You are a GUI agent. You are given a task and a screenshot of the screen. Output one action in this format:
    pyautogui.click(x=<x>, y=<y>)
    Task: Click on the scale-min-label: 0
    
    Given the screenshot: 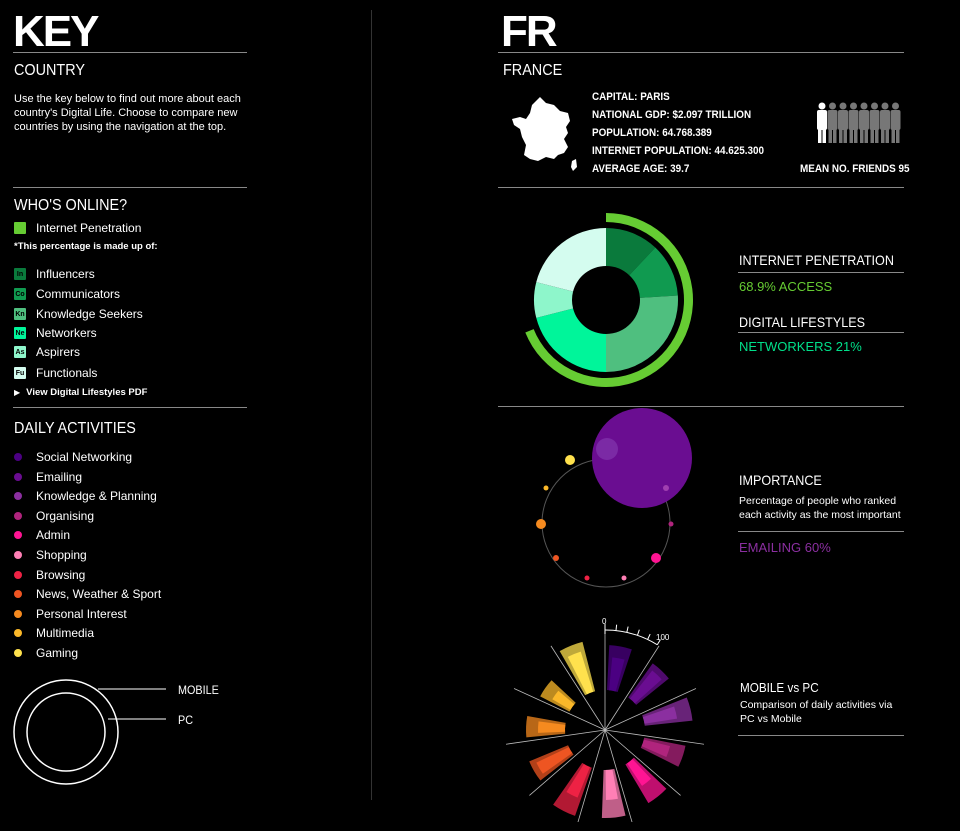 What is the action you would take?
    pyautogui.click(x=604, y=621)
    